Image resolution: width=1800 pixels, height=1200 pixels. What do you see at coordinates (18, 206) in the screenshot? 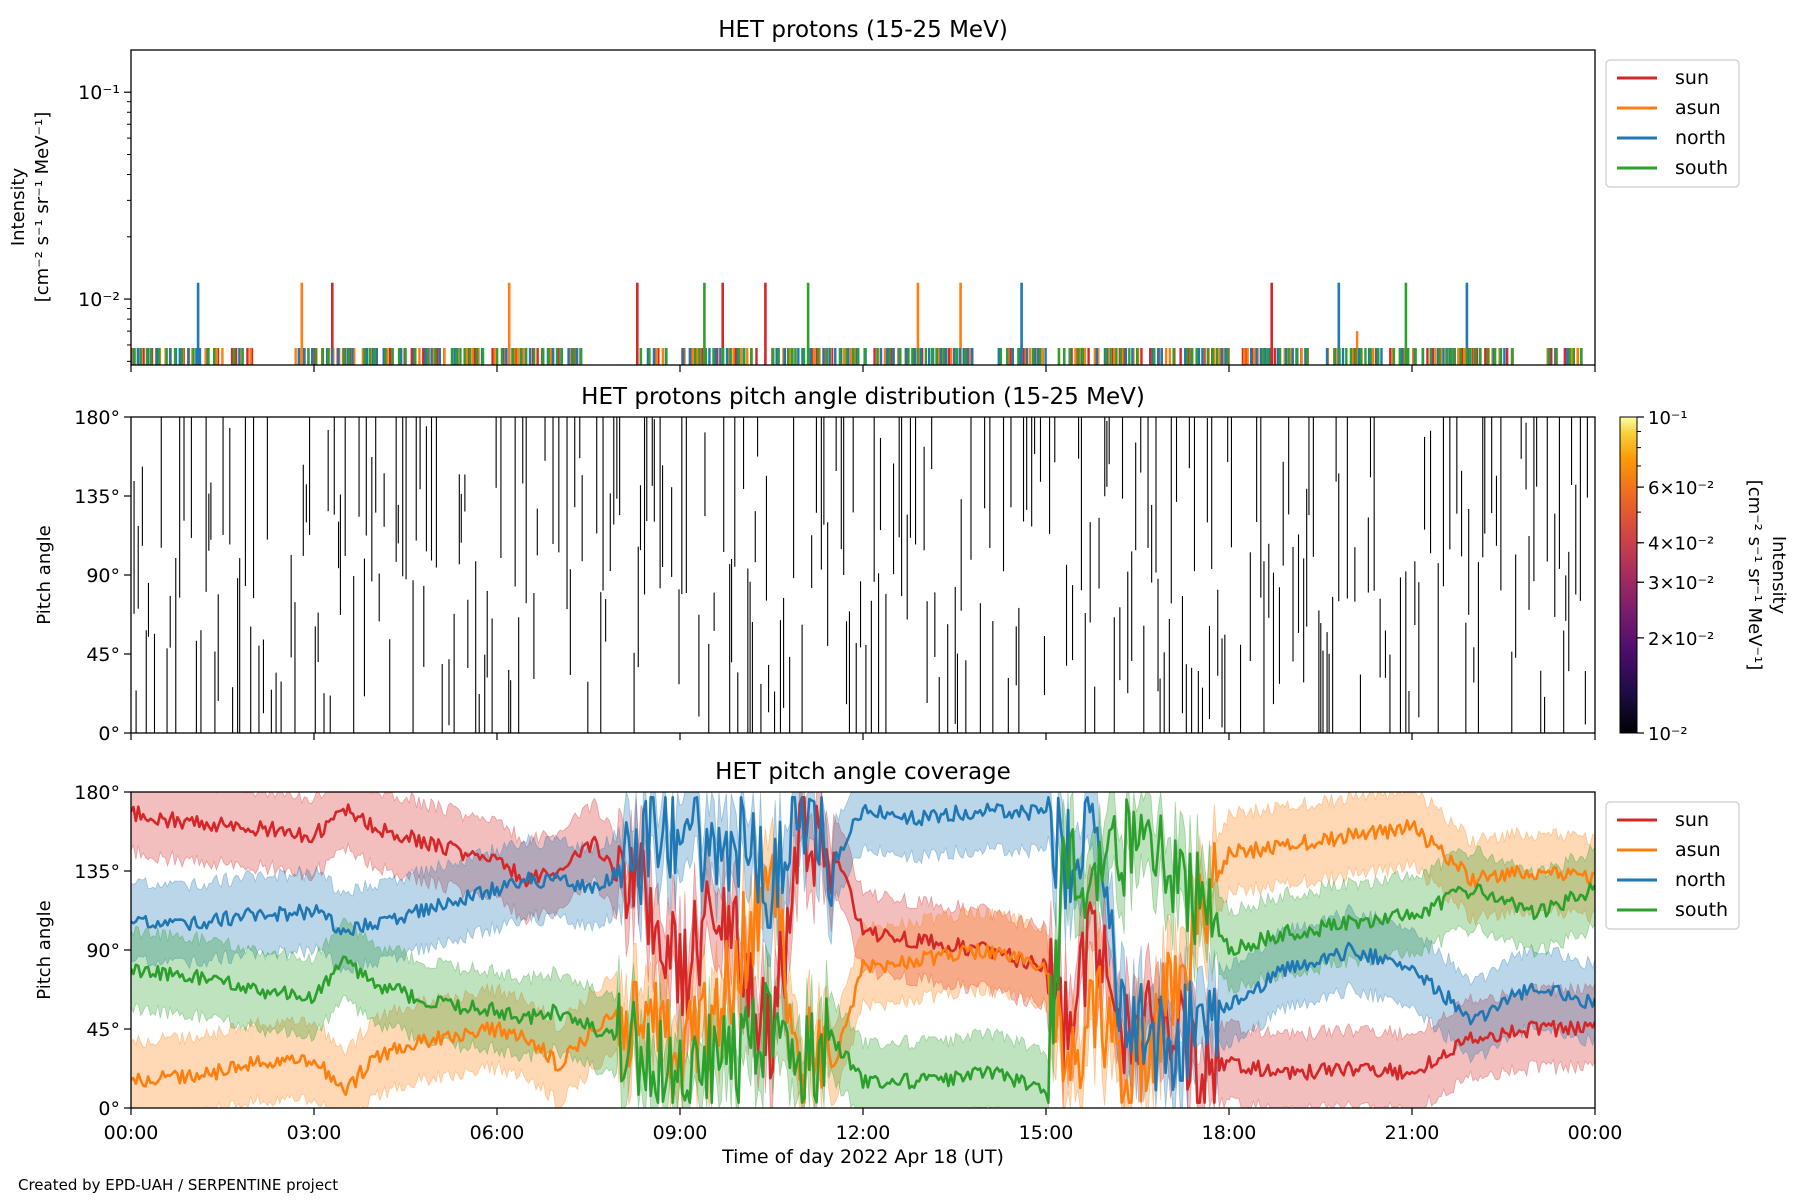
I see `panel1-ylabel-line1: Intensity` at bounding box center [18, 206].